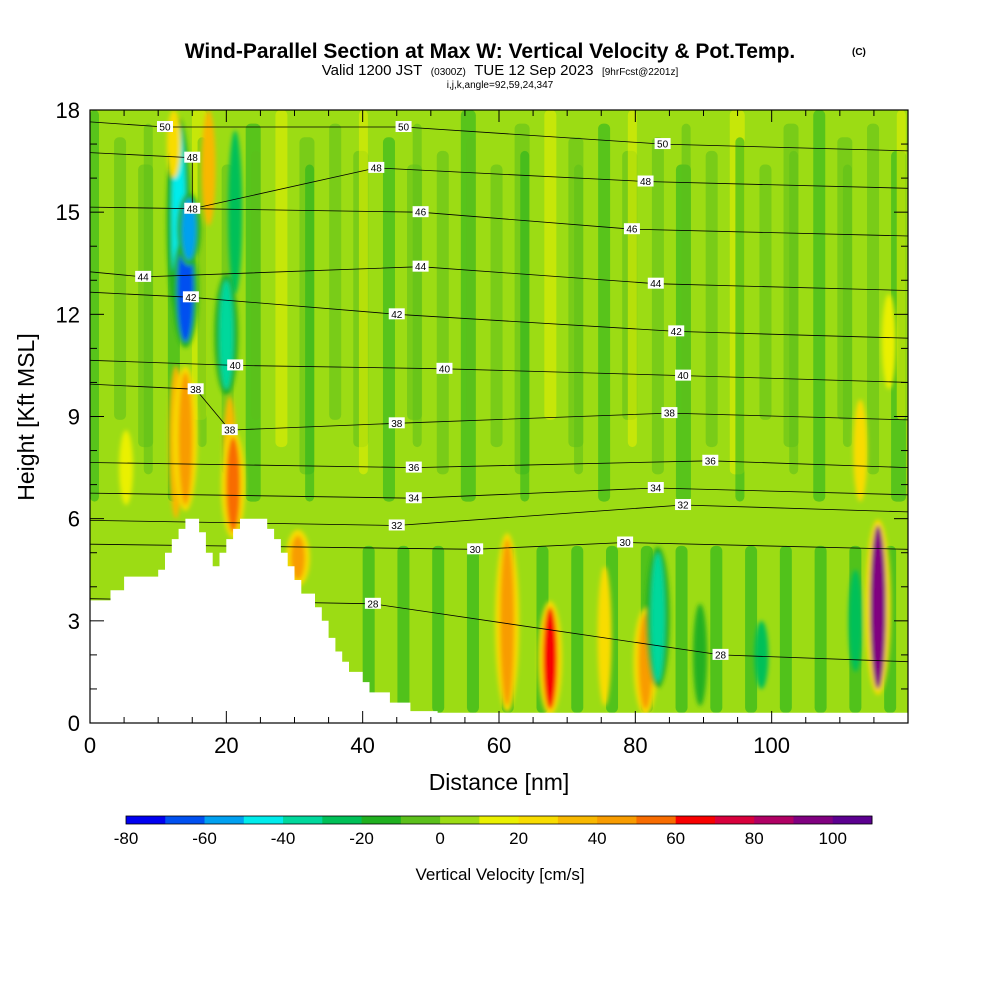 This screenshot has height=1000, width=1000. I want to click on theta-contour-label-text: 30, so click(626, 543).